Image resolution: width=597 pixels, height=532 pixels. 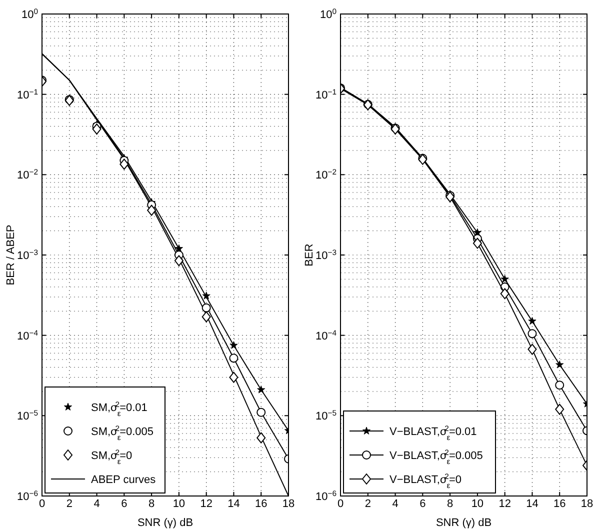 I want to click on legend-label: V−BLAST,σ$_{ε}$$^{2}$=0, so click(x=426, y=481).